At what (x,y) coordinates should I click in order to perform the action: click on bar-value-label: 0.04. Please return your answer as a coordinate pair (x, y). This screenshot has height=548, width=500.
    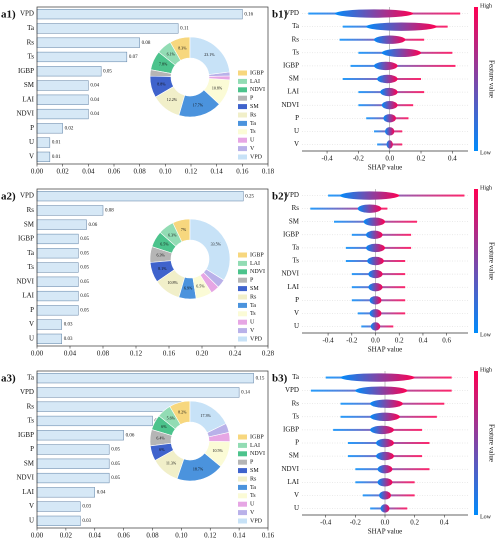
    Looking at the image, I should click on (101, 492).